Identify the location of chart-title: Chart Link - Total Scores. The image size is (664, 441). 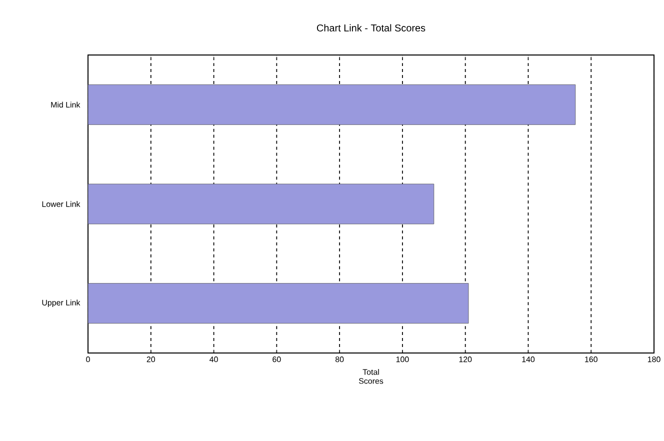
(371, 28).